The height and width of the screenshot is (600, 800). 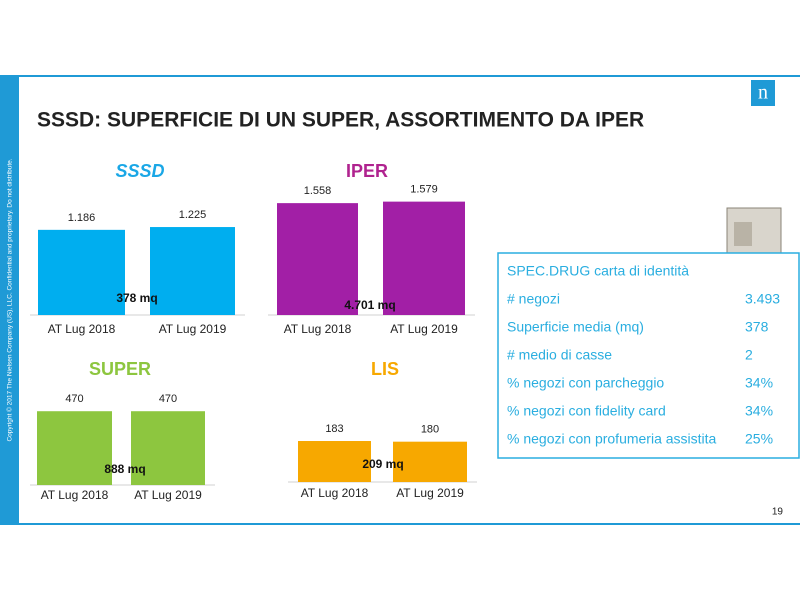 What do you see at coordinates (82, 218) in the screenshot?
I see `value-label: 1.186` at bounding box center [82, 218].